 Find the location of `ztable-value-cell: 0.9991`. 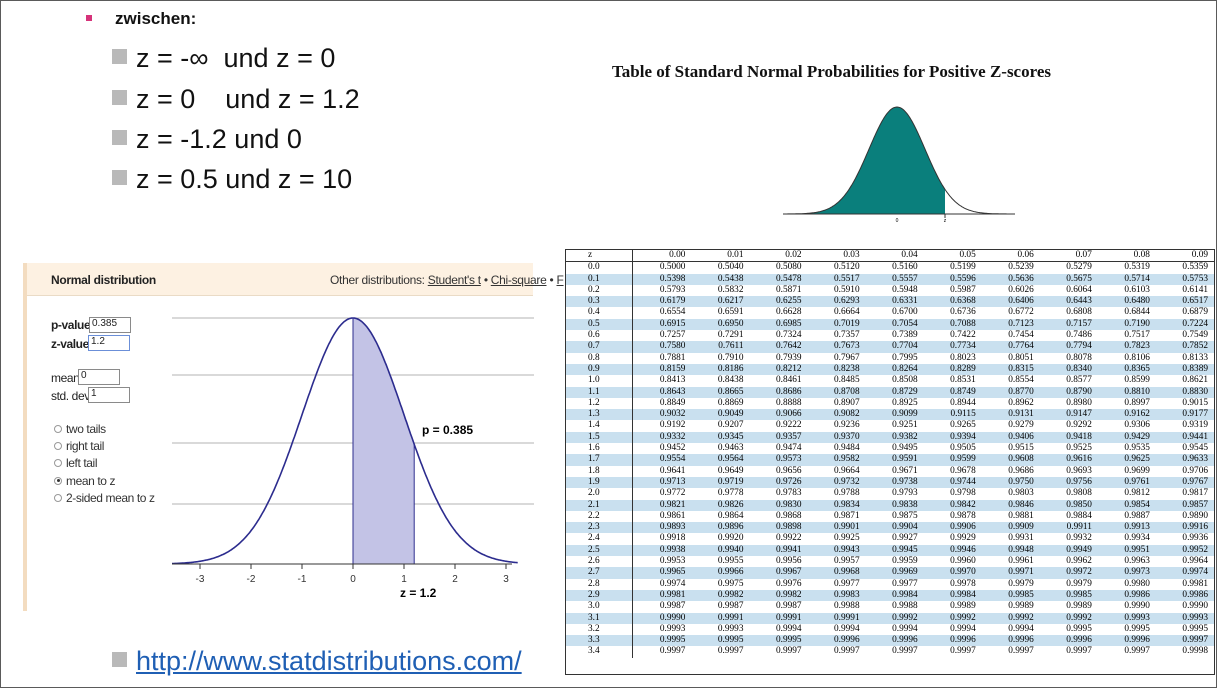

ztable-value-cell: 0.9991 is located at coordinates (836, 618).